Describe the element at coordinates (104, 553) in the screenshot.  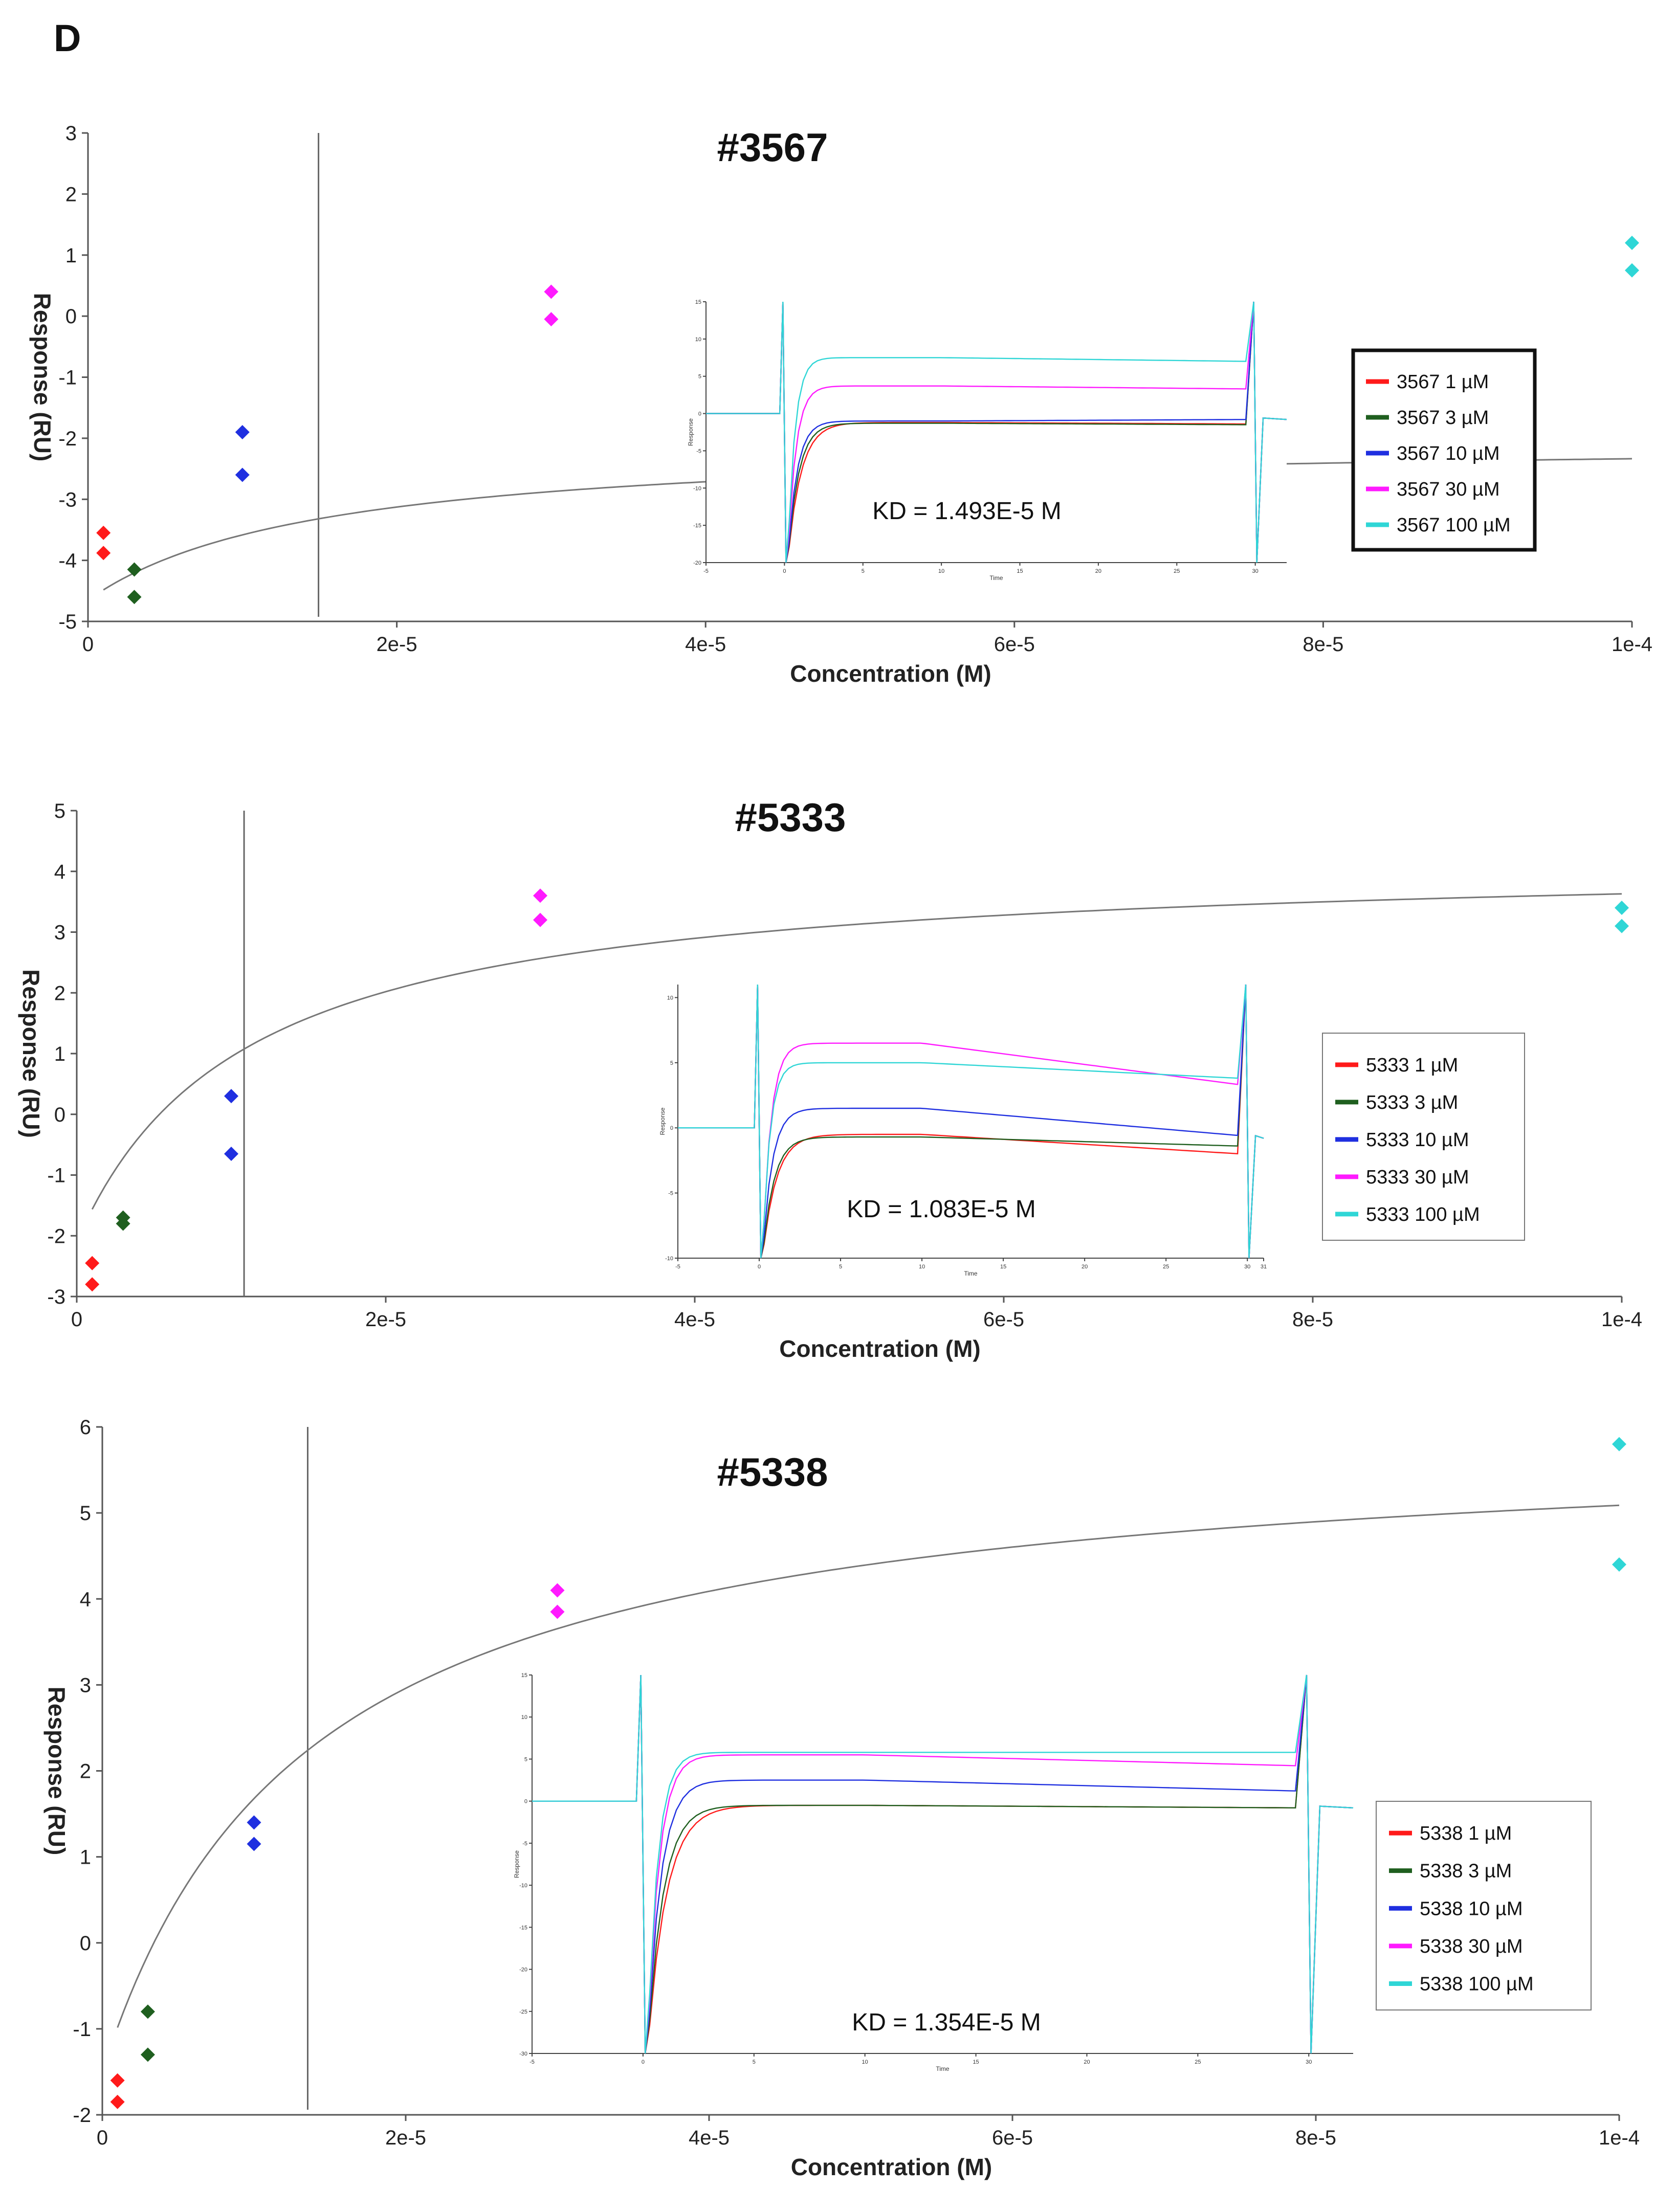
I see `chart1-point-series1` at that location.